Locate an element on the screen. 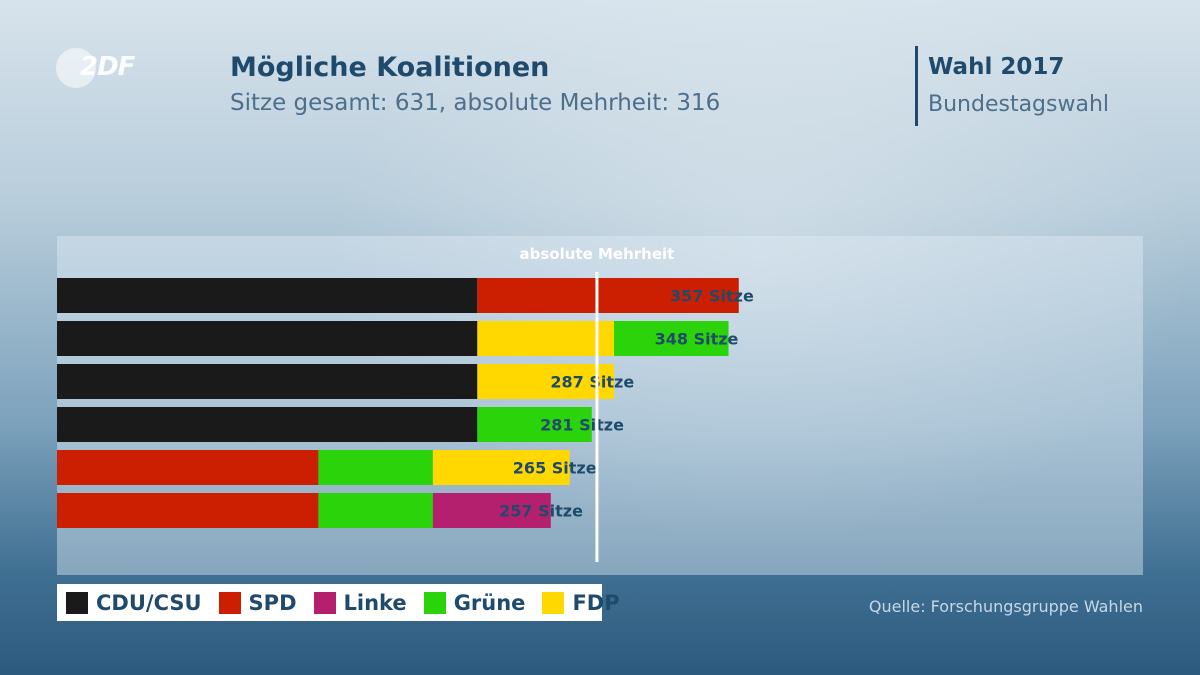 The image size is (1200, 675). chart-title: Mögliche Koalitionen is located at coordinates (390, 67).